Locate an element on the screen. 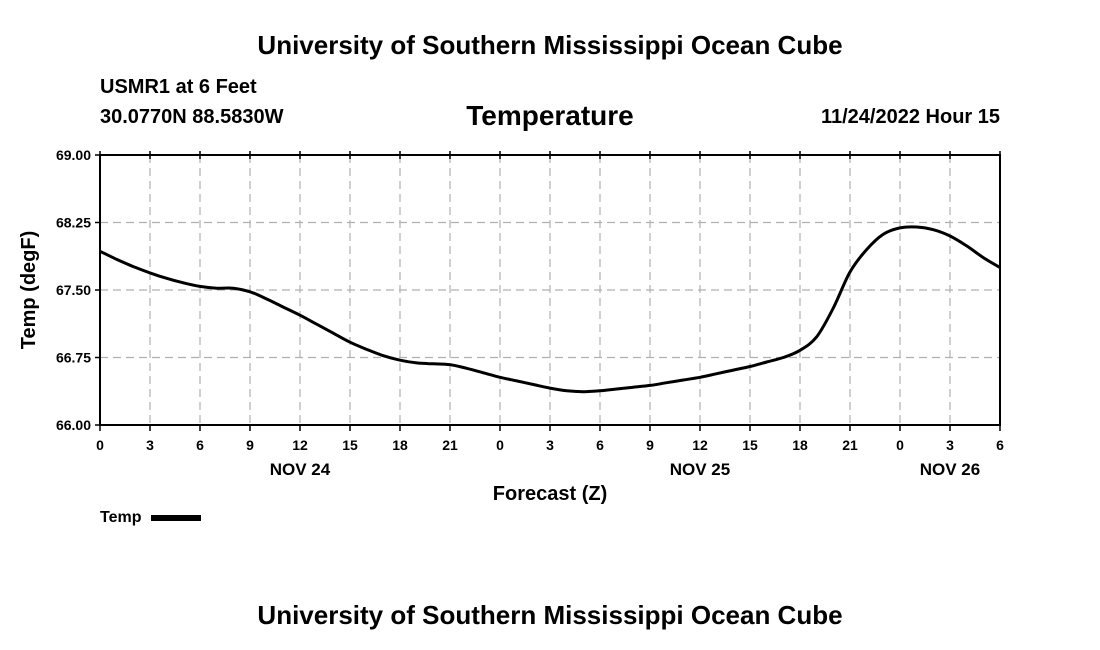 This screenshot has height=650, width=1100. y-axis-label: Temp (degF) is located at coordinates (29, 290).